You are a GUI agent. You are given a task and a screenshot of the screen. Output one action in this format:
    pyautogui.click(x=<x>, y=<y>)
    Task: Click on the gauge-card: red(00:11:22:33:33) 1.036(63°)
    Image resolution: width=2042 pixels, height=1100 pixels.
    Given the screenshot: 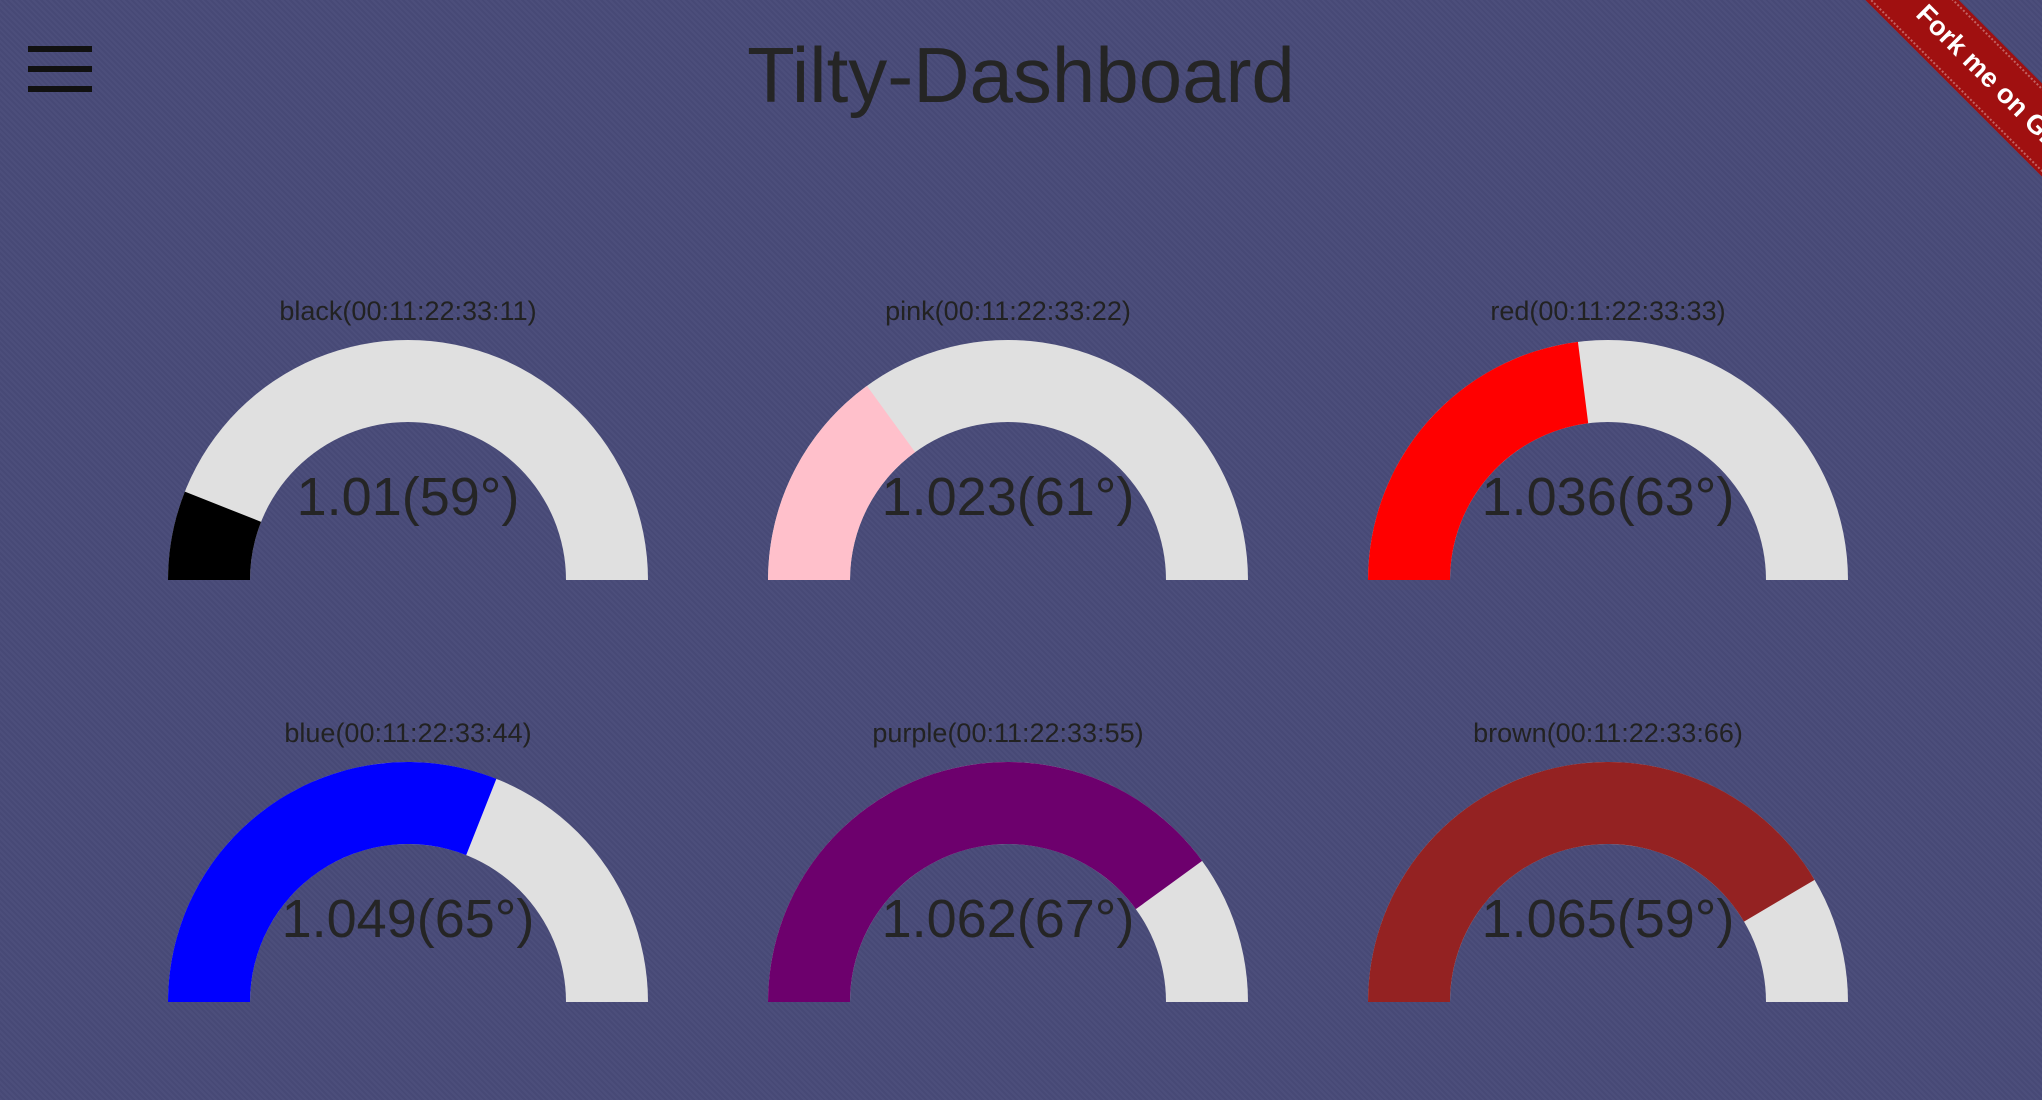 What is the action you would take?
    pyautogui.click(x=1608, y=456)
    